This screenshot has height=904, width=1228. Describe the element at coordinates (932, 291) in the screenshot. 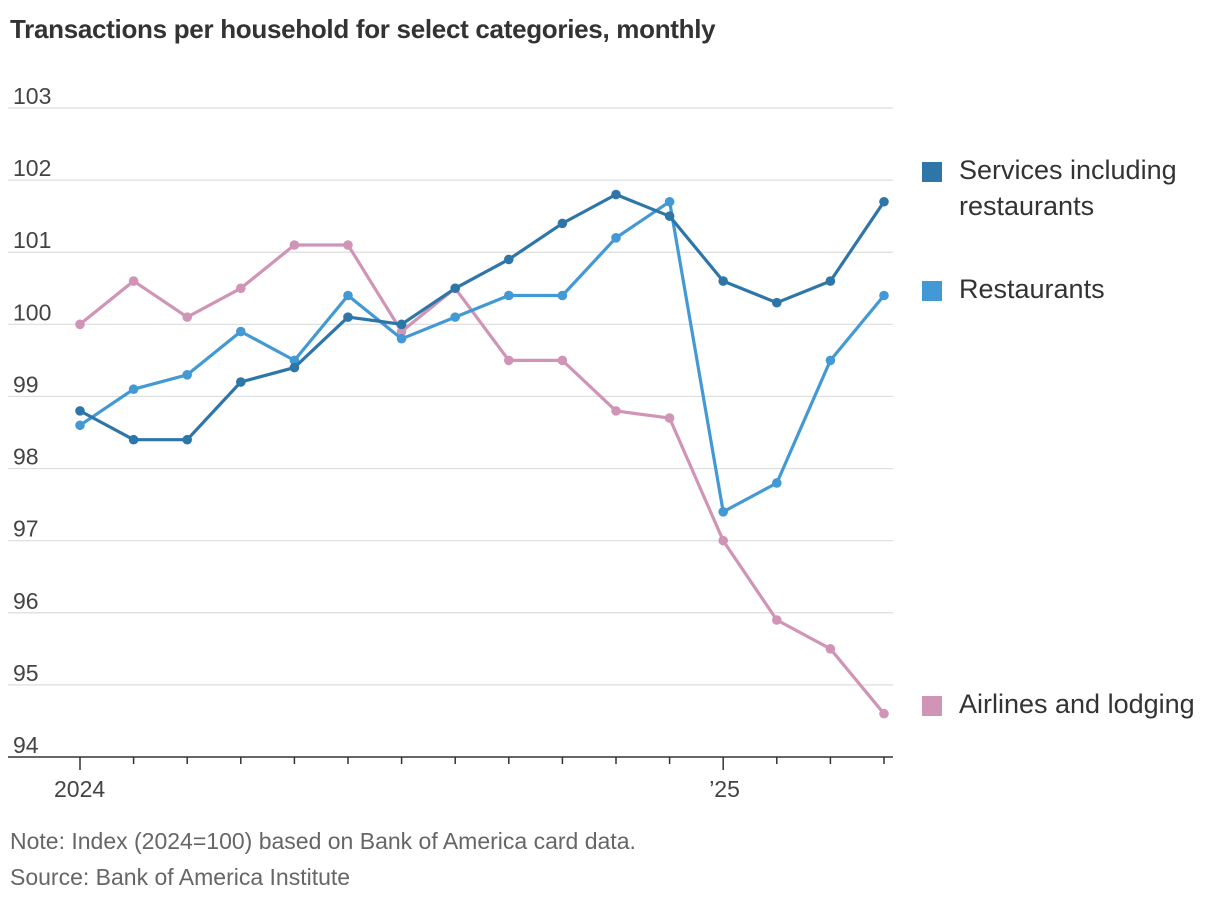

I see `legend-swatch-restaurants` at that location.